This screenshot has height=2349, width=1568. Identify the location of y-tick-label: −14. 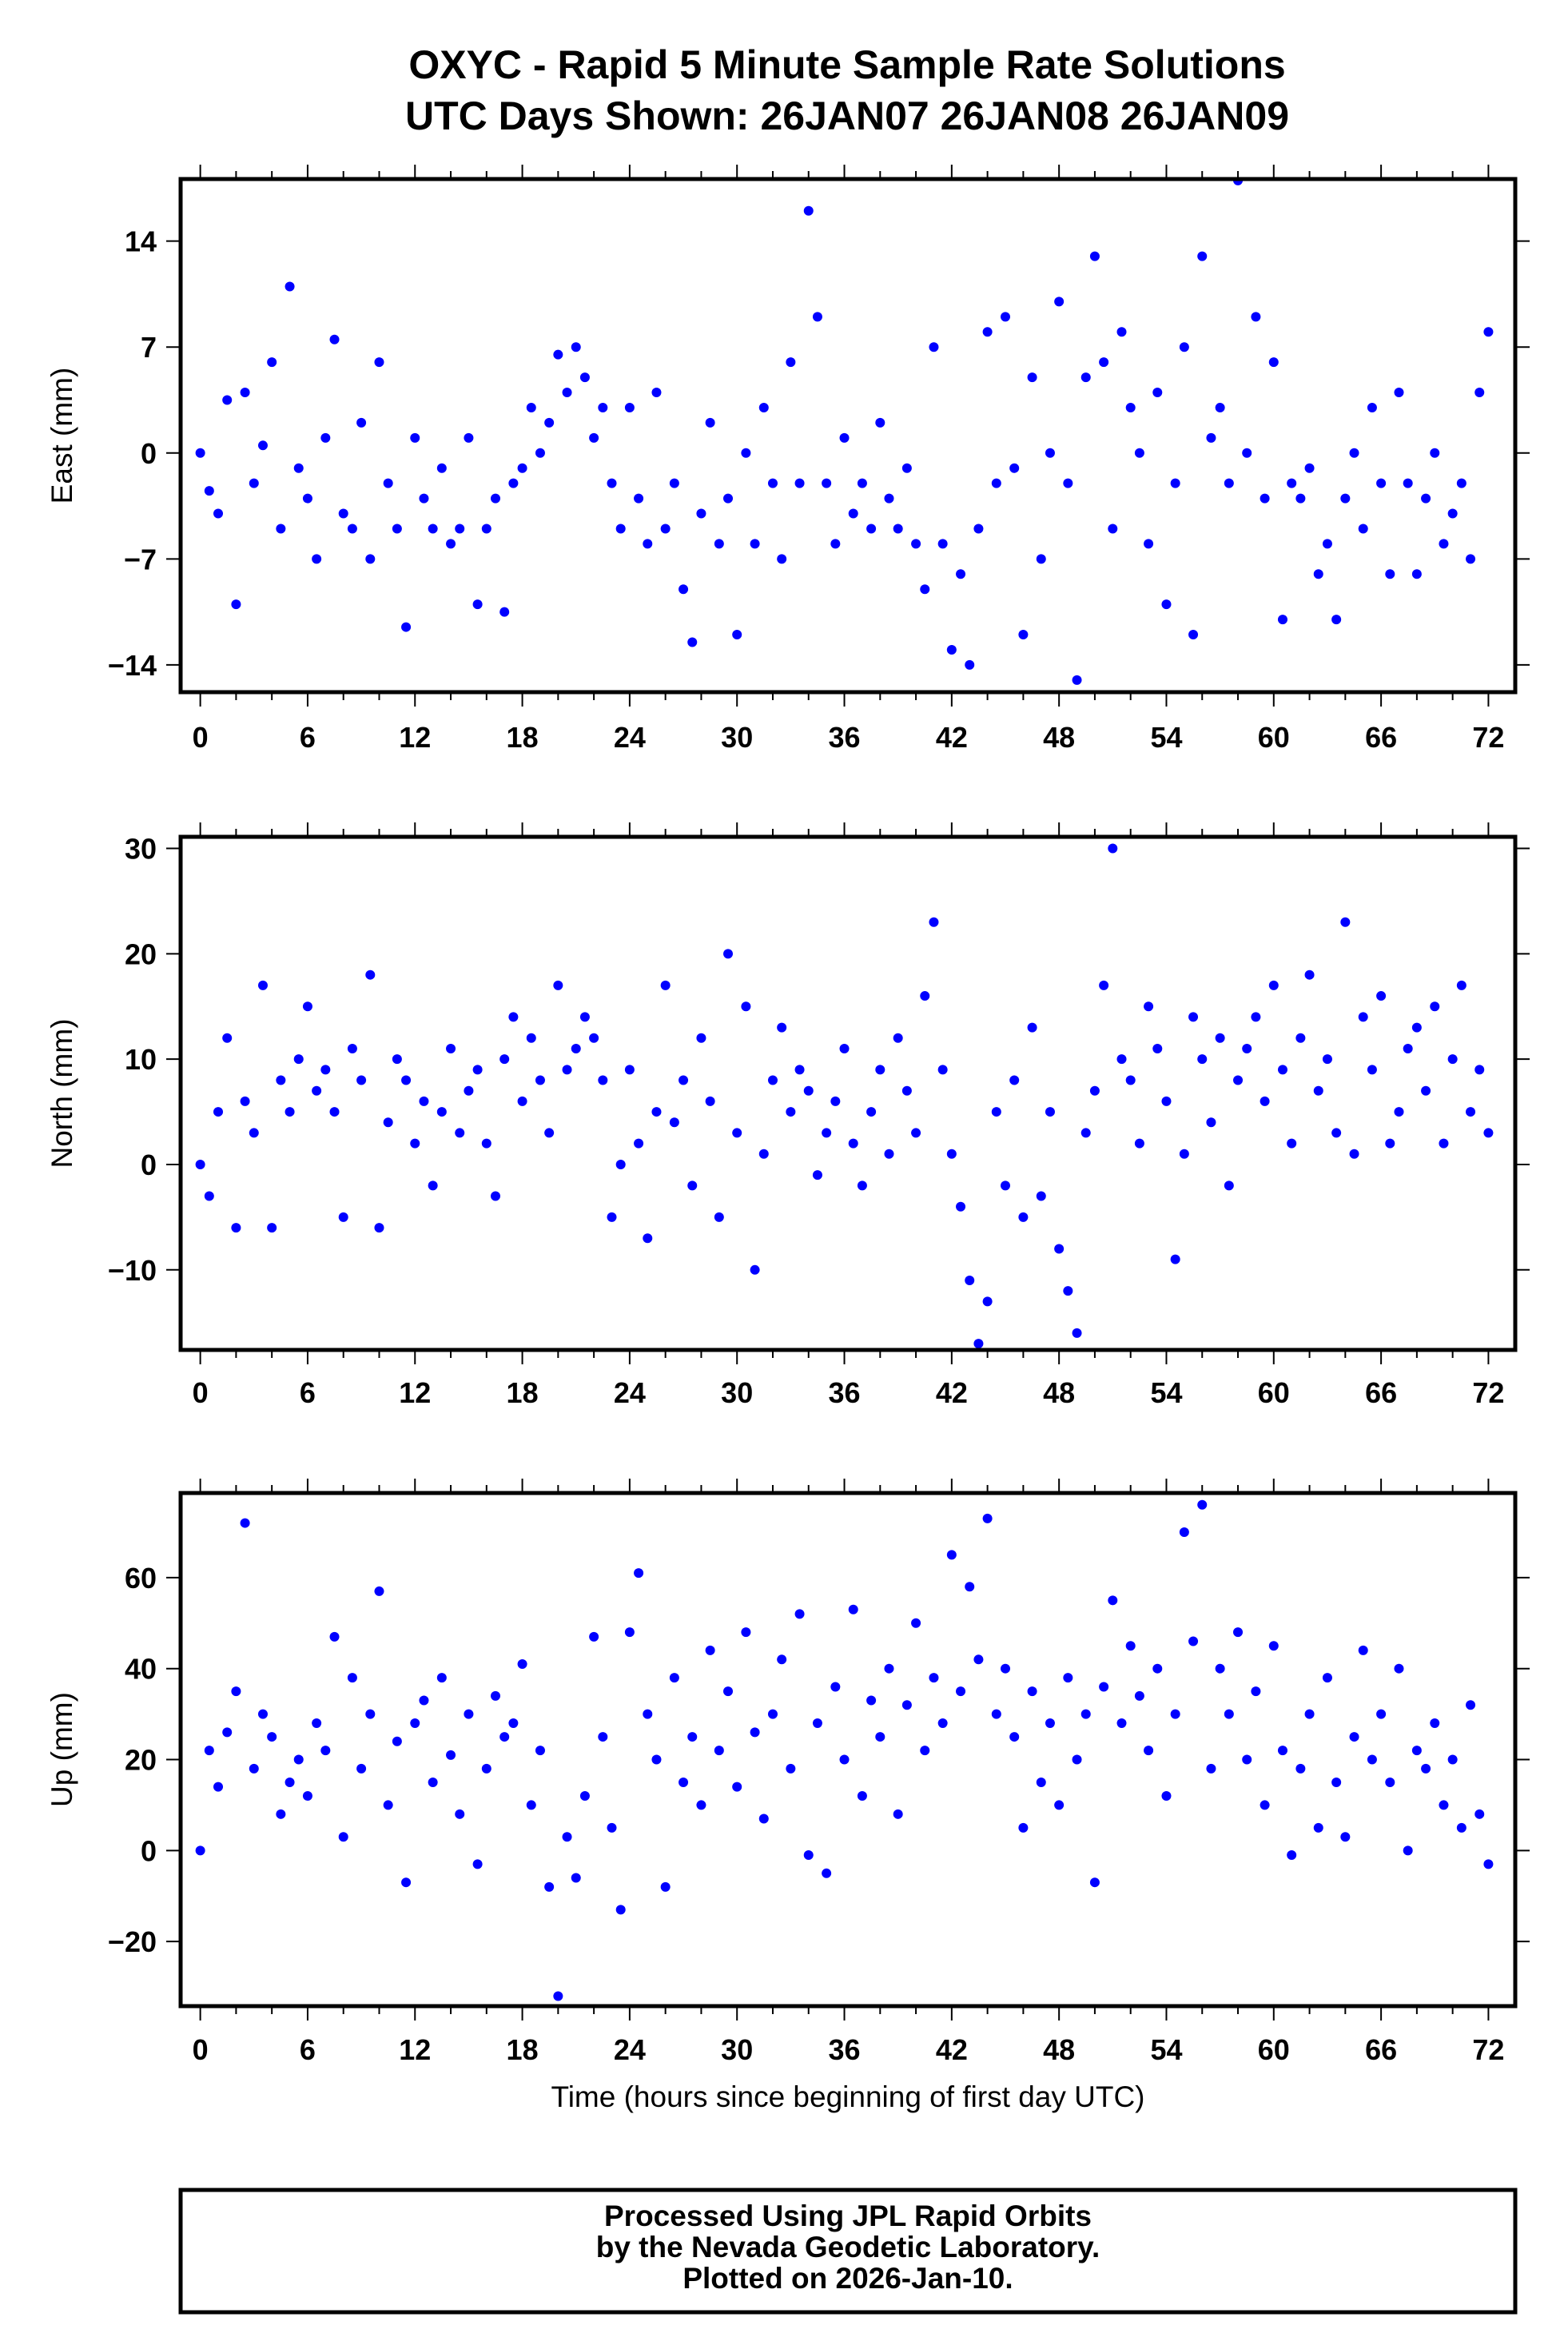
(132, 665).